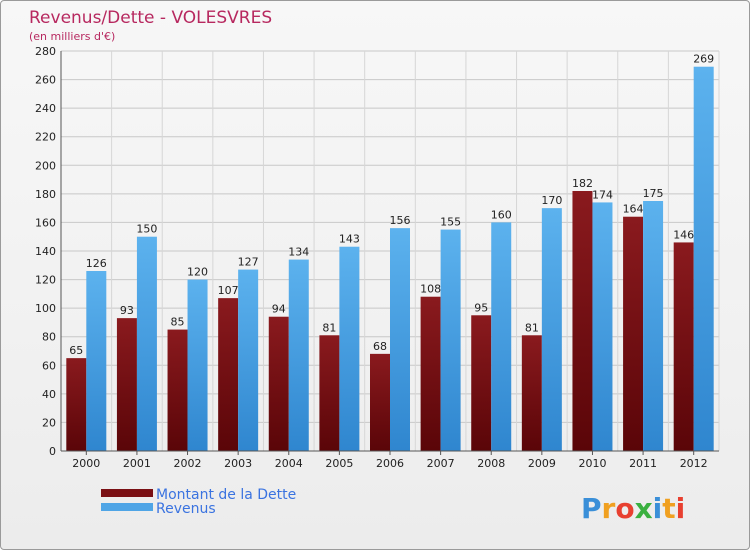 Image resolution: width=750 pixels, height=550 pixels. Describe the element at coordinates (349, 239) in the screenshot. I see `data-label: 143` at that location.